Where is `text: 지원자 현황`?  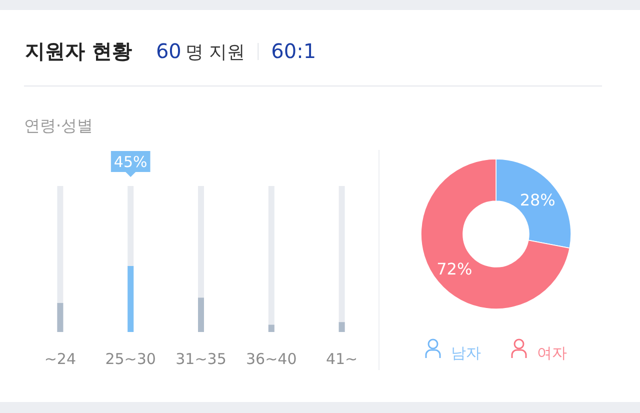 text: 지원자 현황 is located at coordinates (78, 51).